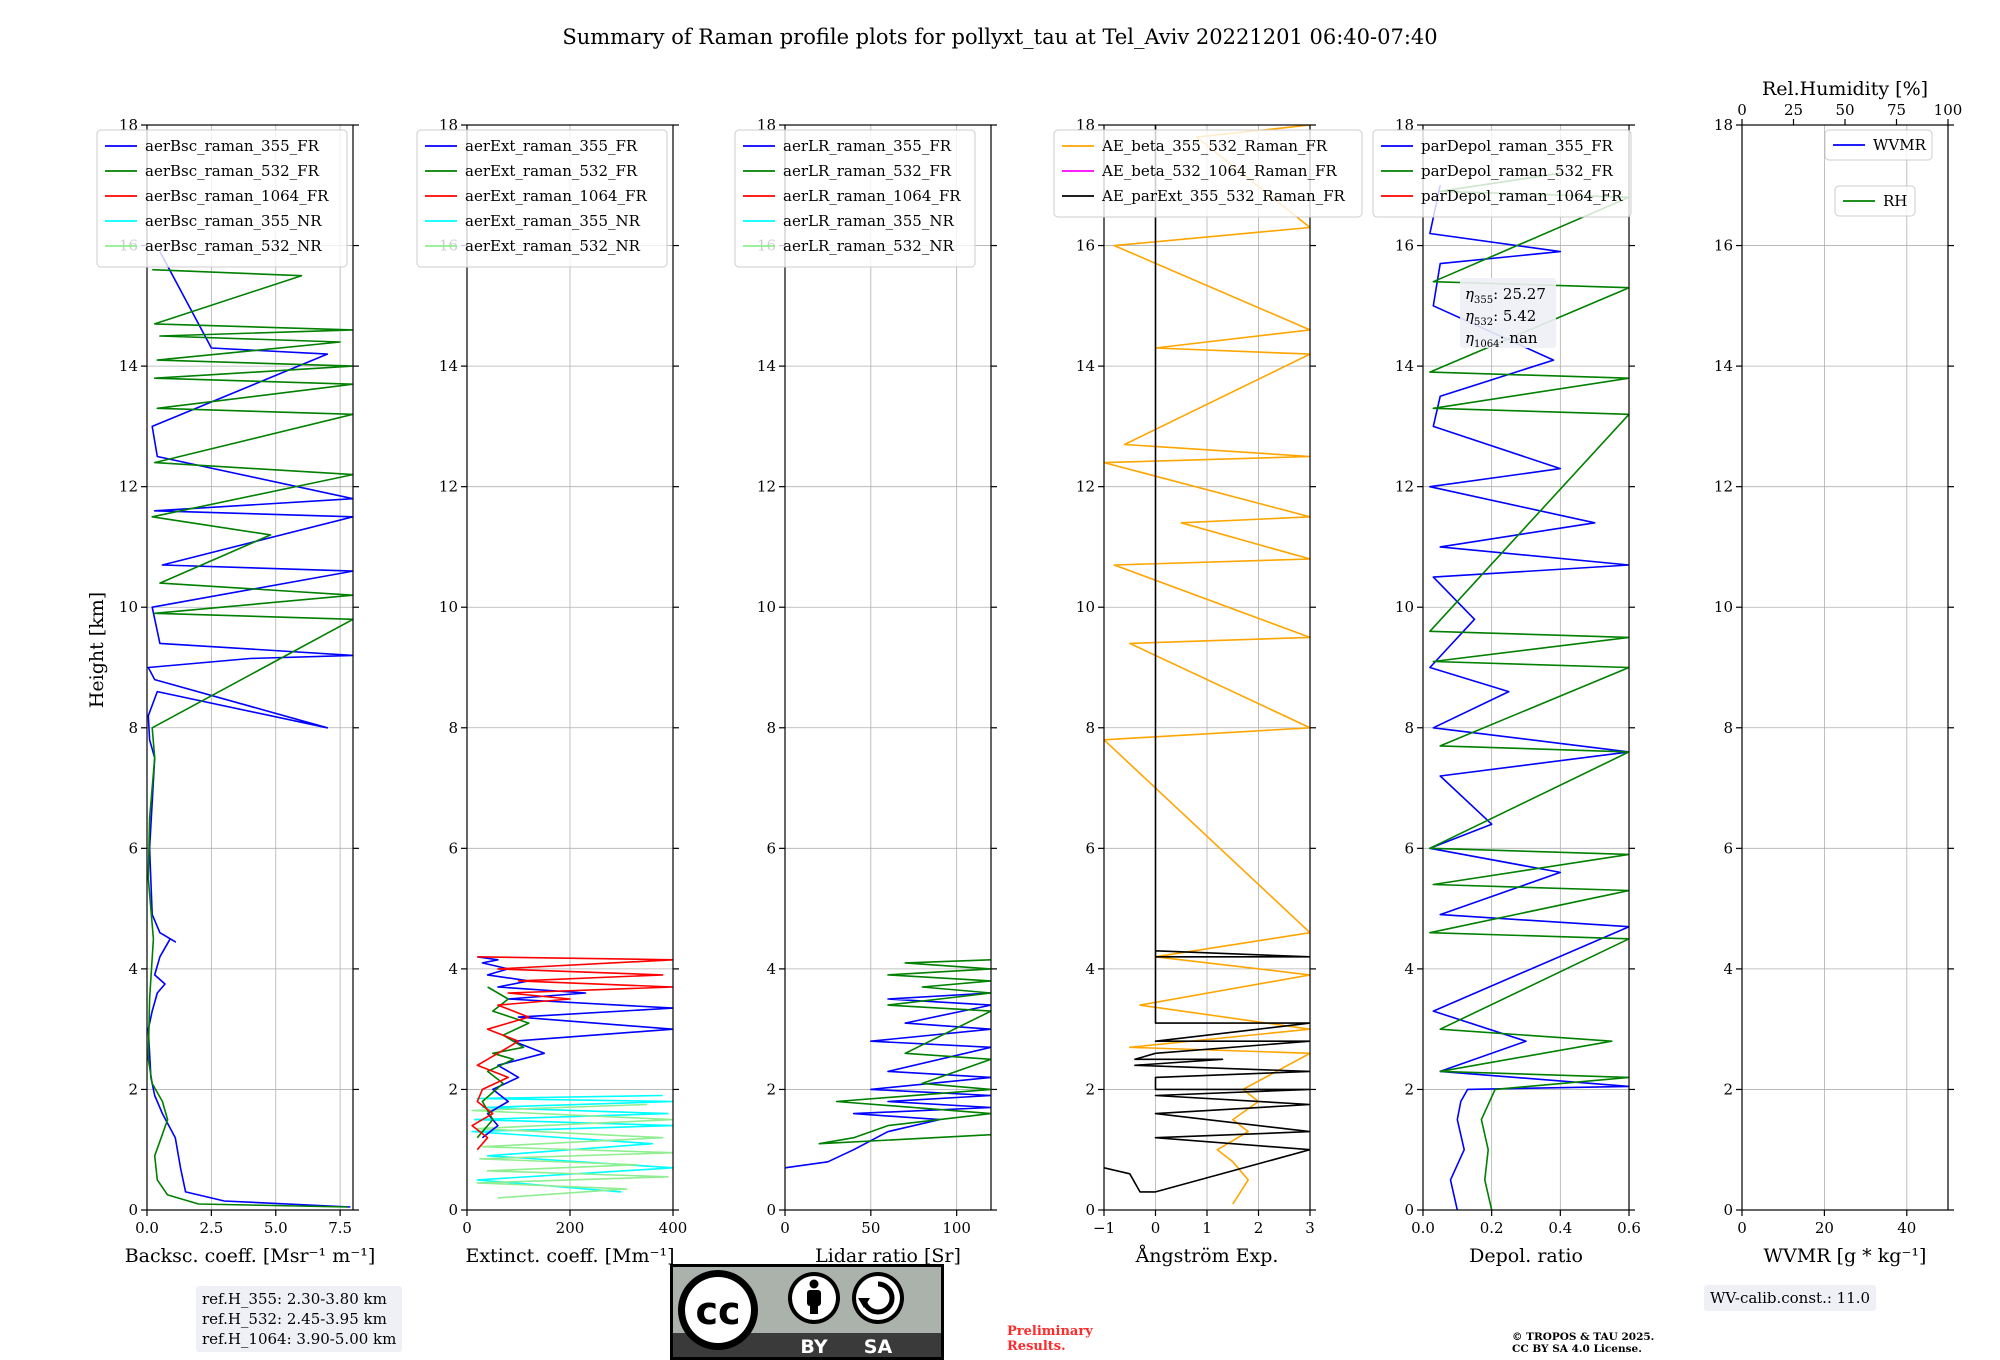 This screenshot has width=2000, height=1360. I want to click on x-axis-label: Lidar ratio [Sr], so click(888, 1256).